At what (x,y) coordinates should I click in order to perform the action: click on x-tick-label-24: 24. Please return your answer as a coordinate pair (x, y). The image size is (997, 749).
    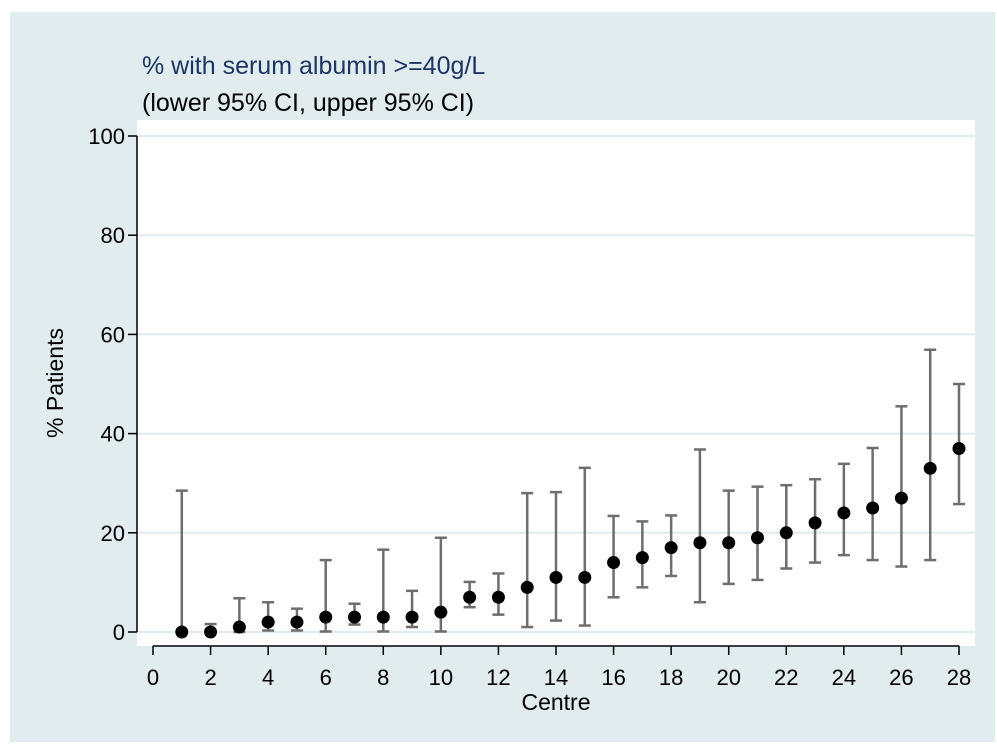
    Looking at the image, I should click on (844, 677).